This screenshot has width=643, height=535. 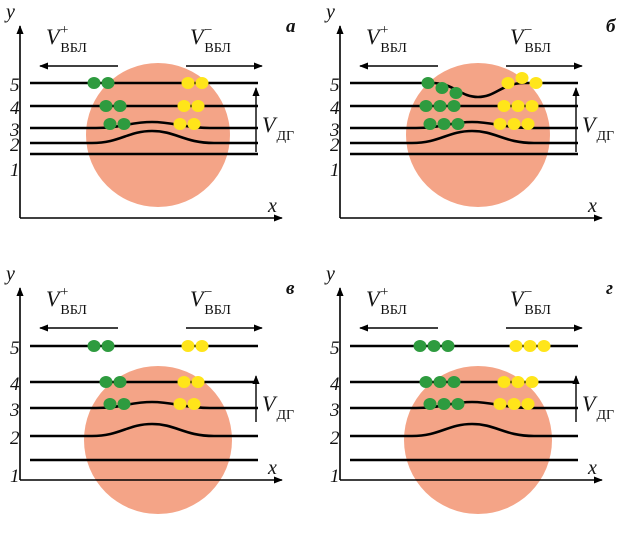 What do you see at coordinates (290, 288) in the screenshot?
I see `panel-letter: в` at bounding box center [290, 288].